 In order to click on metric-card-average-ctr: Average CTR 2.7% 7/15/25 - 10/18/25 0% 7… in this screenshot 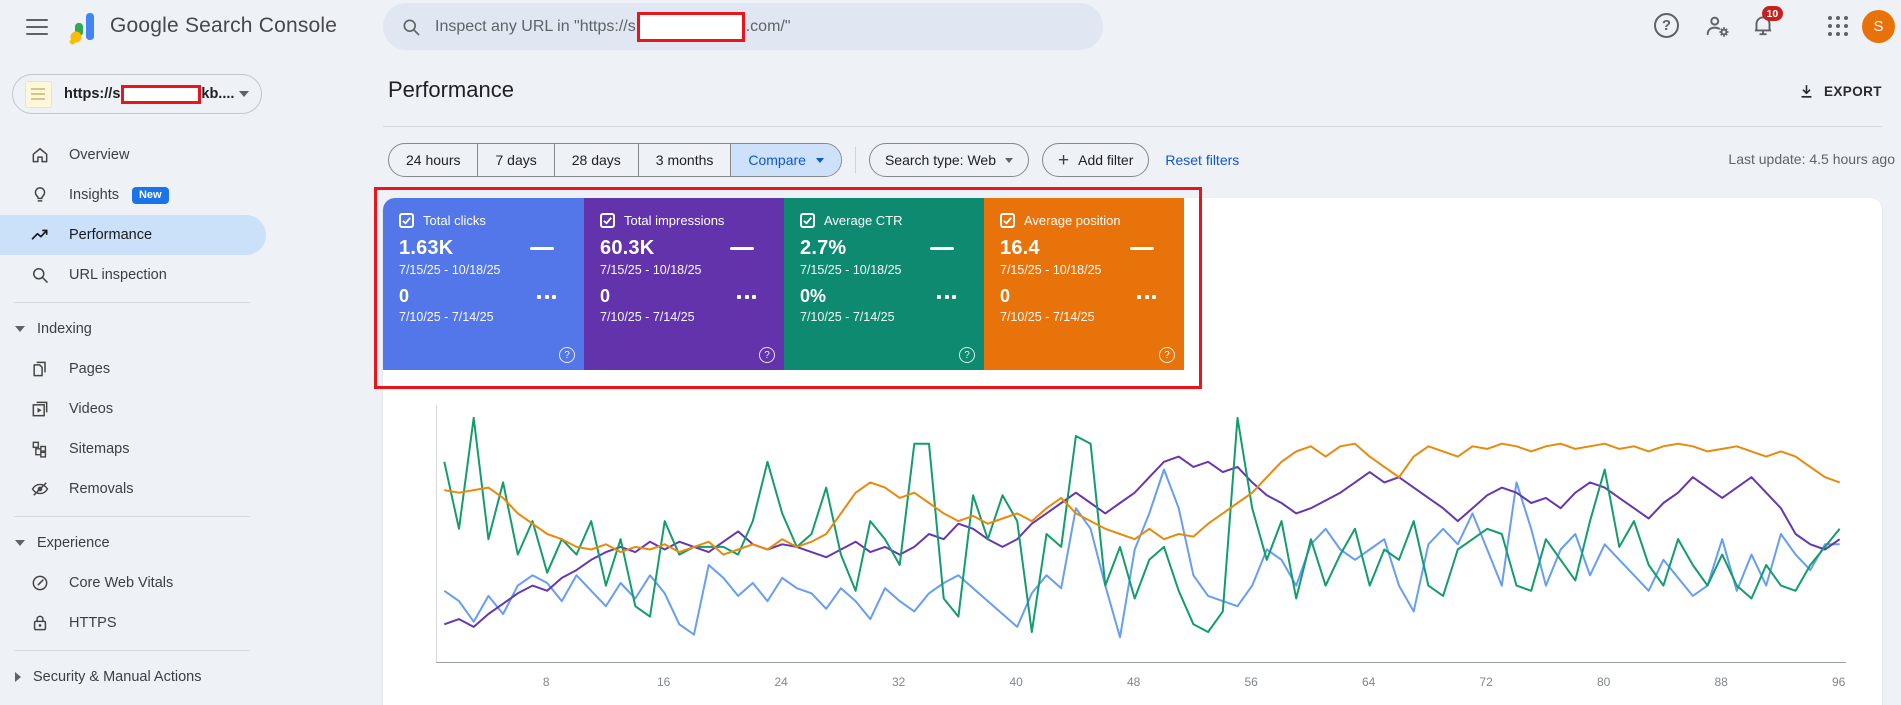, I will do `click(884, 284)`.